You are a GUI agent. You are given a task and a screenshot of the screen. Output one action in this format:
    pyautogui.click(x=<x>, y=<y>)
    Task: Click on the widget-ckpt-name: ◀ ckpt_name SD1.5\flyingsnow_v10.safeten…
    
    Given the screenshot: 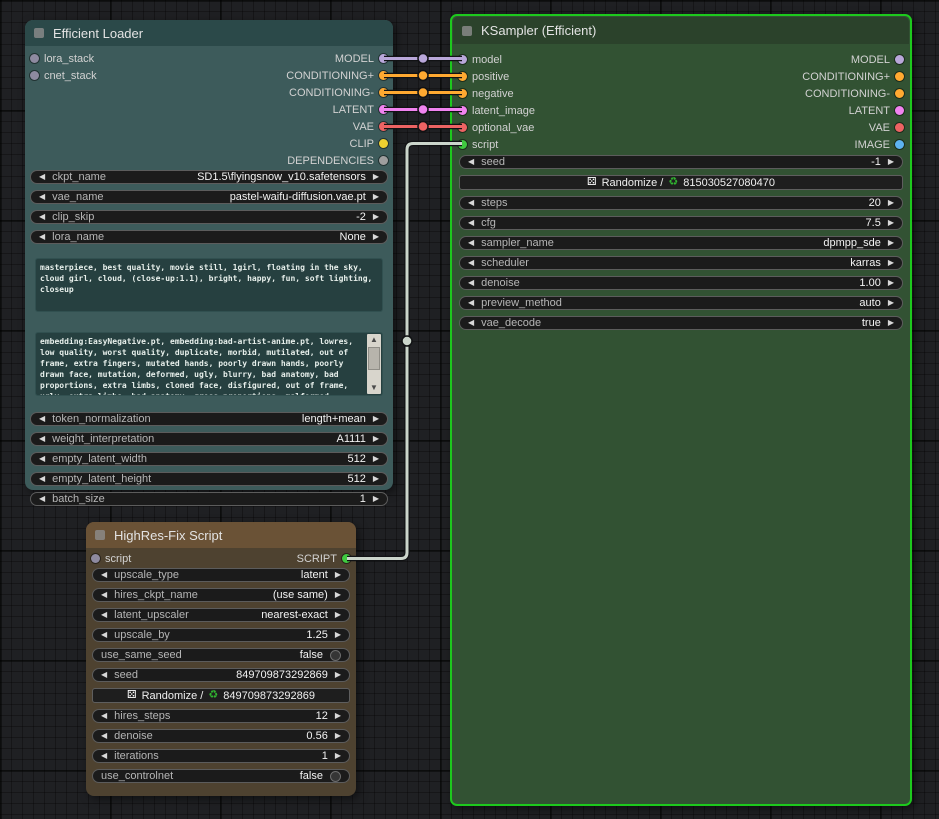 What is the action you would take?
    pyautogui.click(x=209, y=177)
    